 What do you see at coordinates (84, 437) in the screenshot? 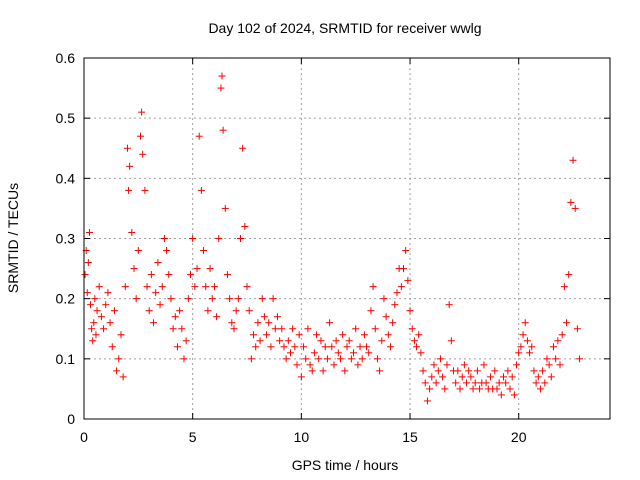
I see `x-tick-label: 0` at bounding box center [84, 437].